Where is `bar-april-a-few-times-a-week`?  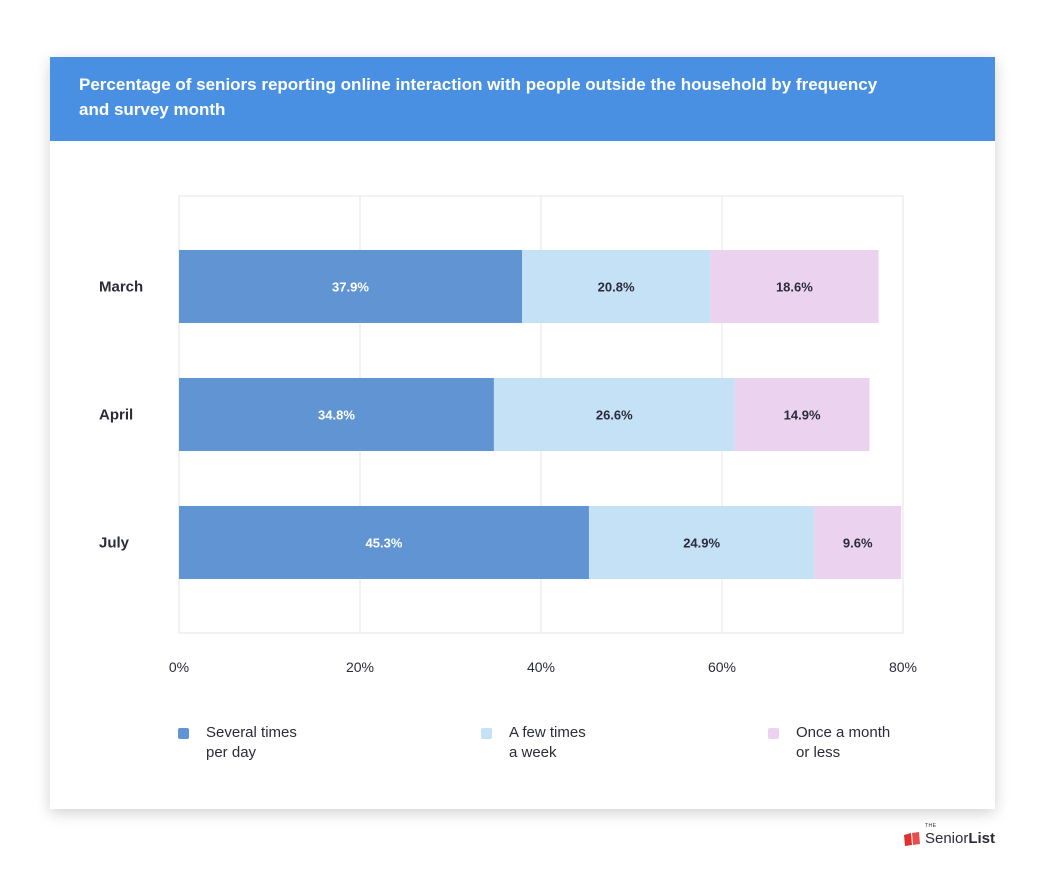 bar-april-a-few-times-a-week is located at coordinates (614, 414).